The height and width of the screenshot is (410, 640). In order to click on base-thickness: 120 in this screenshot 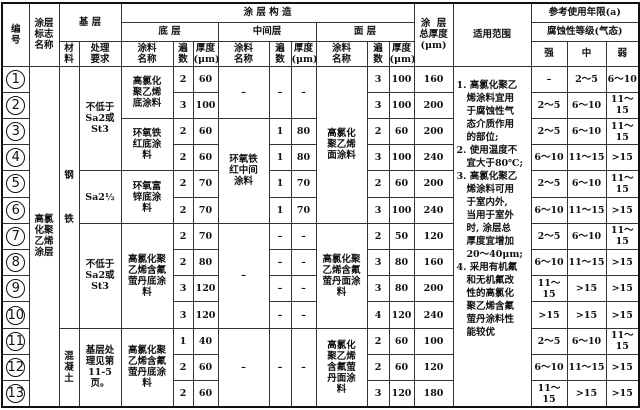, I will do `click(205, 315)`.